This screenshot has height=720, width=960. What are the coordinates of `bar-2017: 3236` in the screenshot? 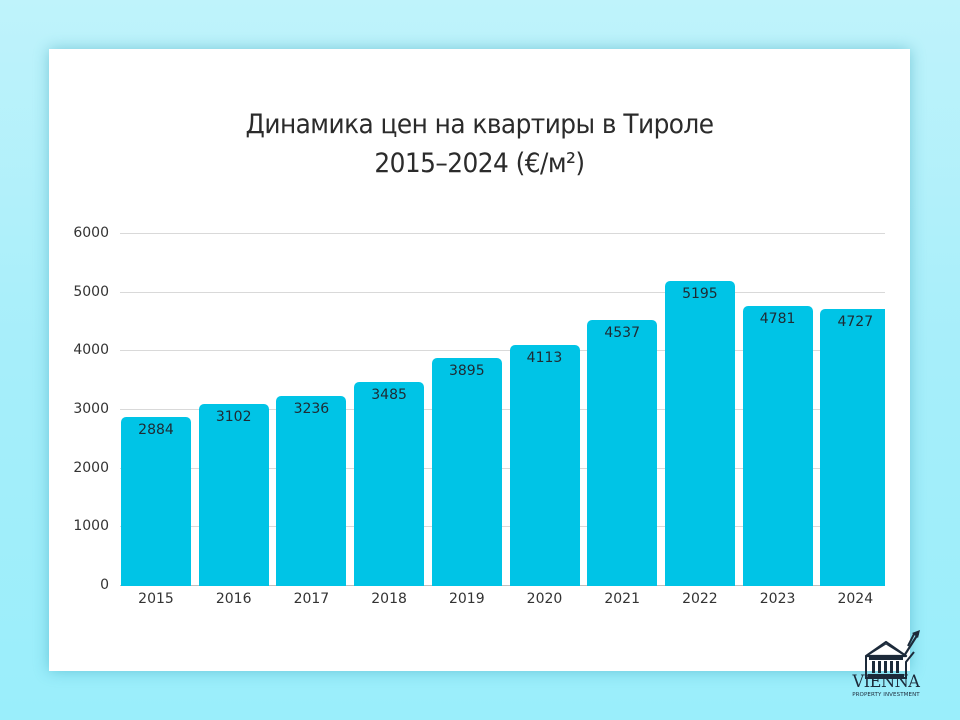 It's located at (311, 491).